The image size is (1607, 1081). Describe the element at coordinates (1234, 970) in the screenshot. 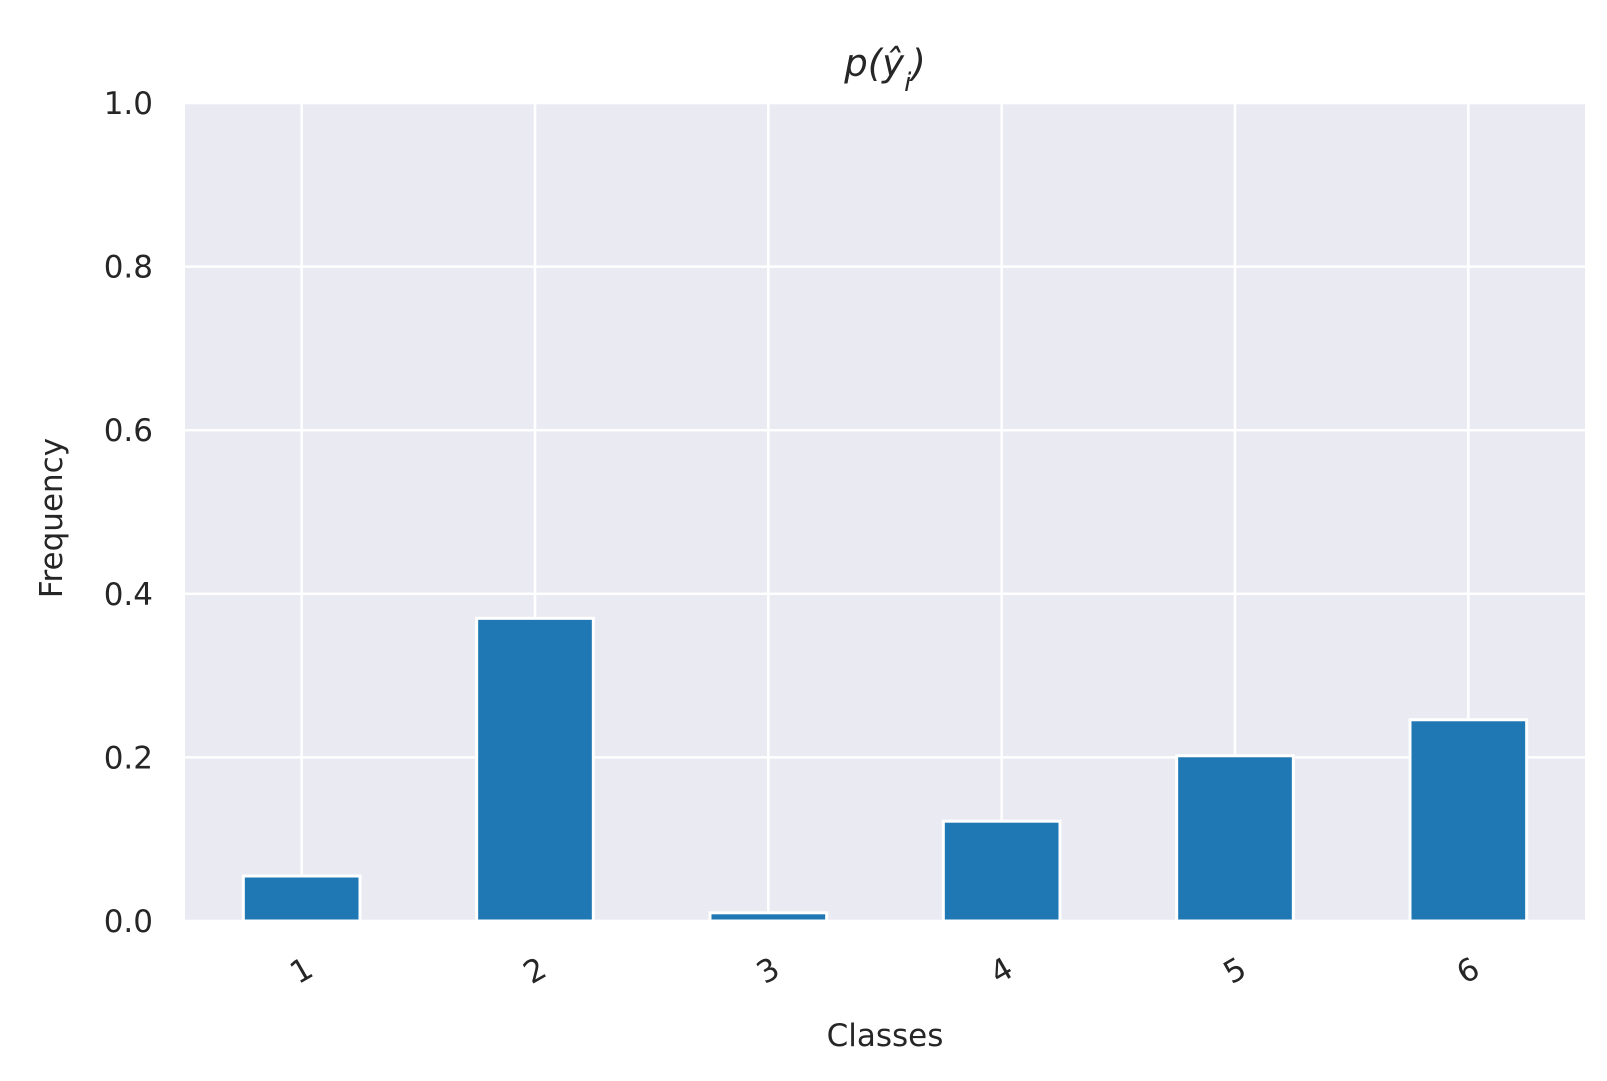

I see `x-tick-label: 5` at that location.